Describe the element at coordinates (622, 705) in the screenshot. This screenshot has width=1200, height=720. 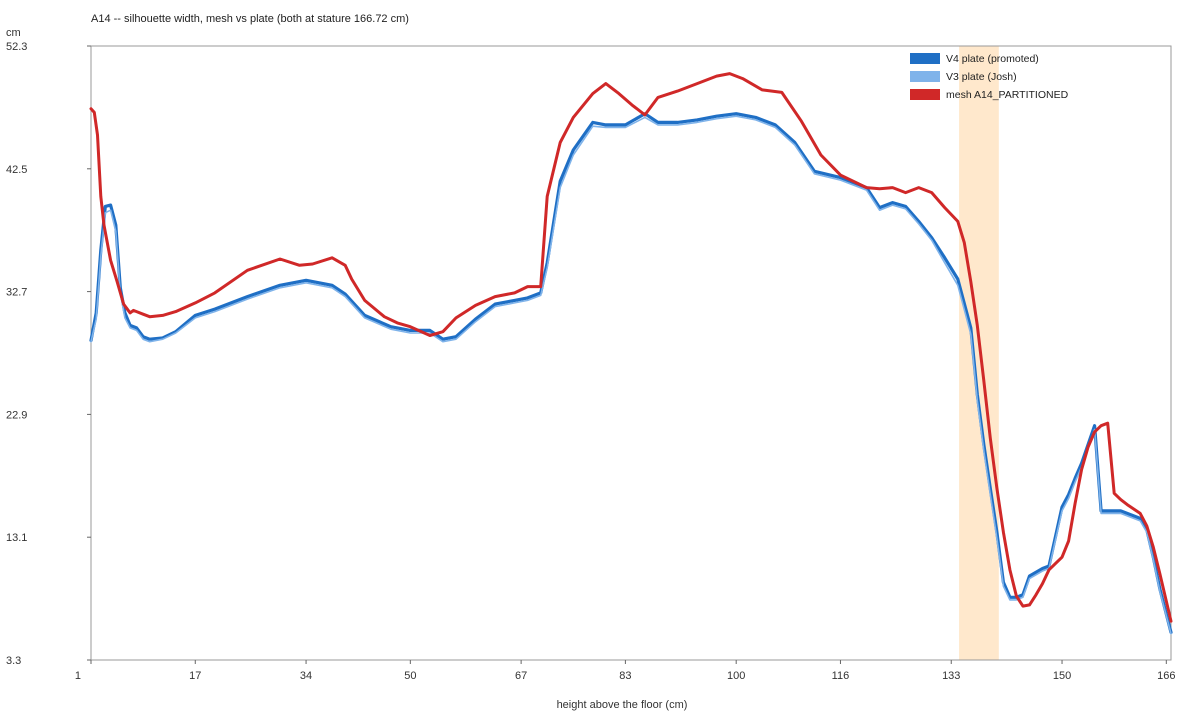
I see `x-axis-title: height above the floor (cm)` at that location.